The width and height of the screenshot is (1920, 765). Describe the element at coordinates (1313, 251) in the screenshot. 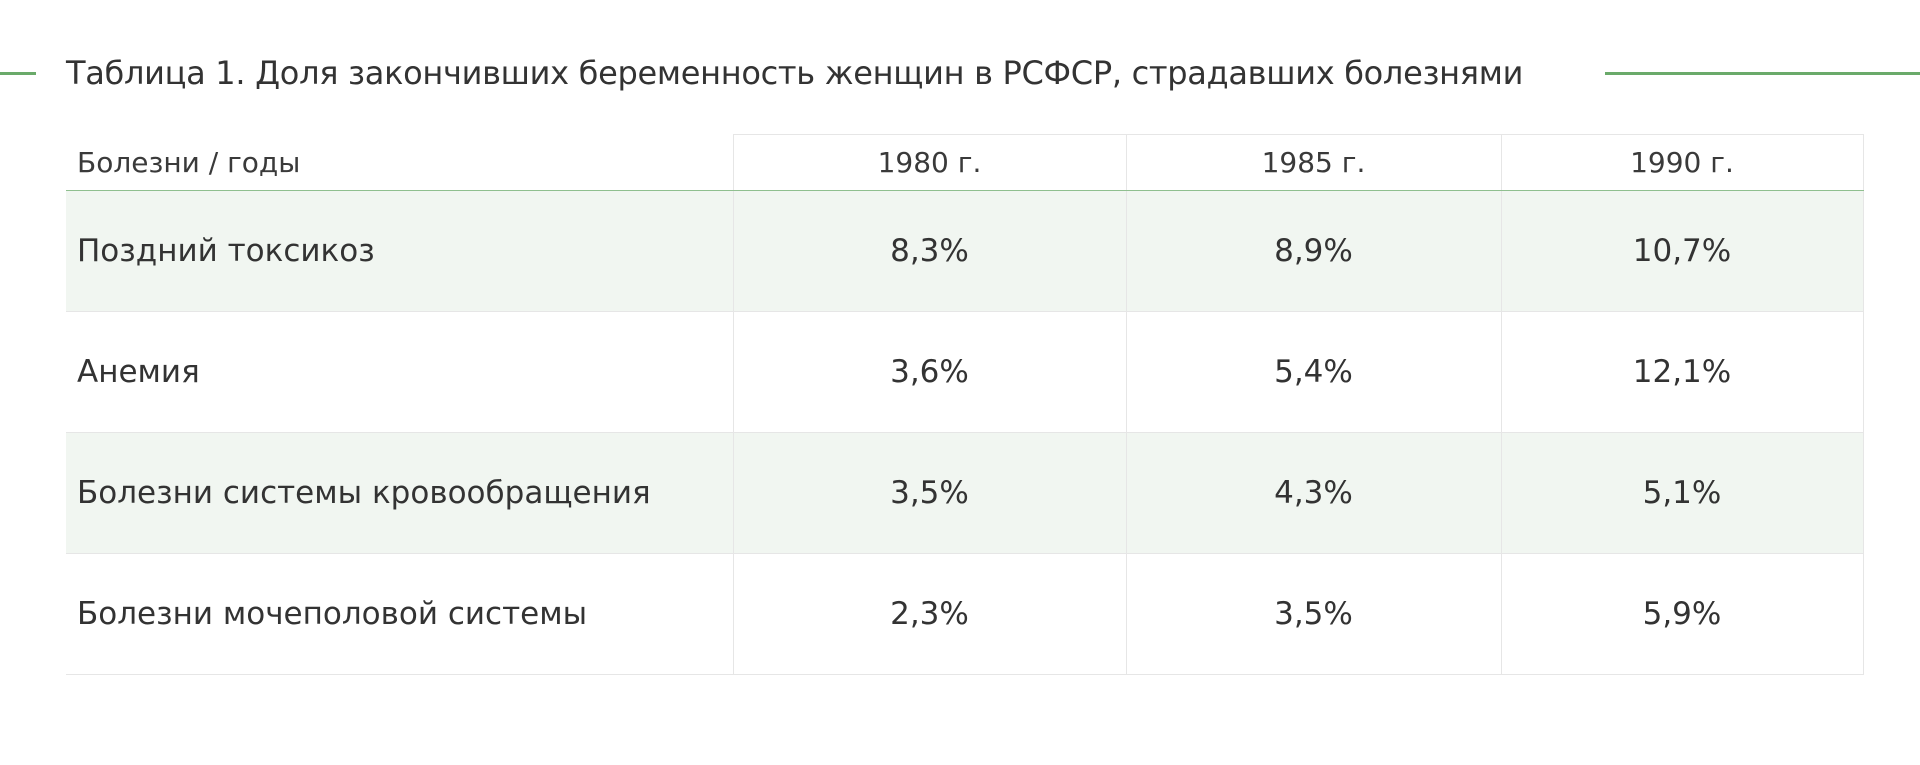

I see `cell-value: 8,9%` at that location.